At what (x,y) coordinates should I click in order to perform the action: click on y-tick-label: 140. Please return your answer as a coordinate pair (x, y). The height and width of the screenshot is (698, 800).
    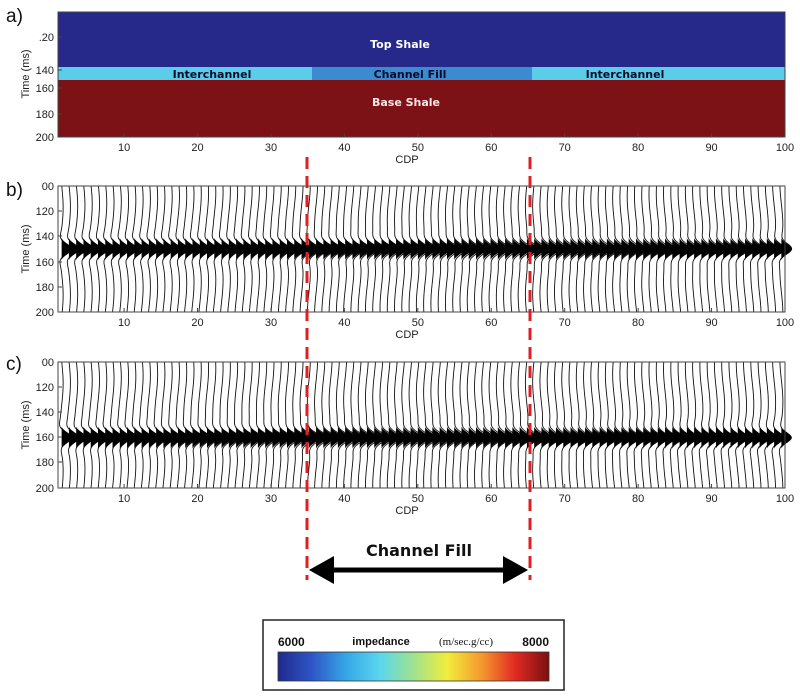
    Looking at the image, I should click on (45, 413).